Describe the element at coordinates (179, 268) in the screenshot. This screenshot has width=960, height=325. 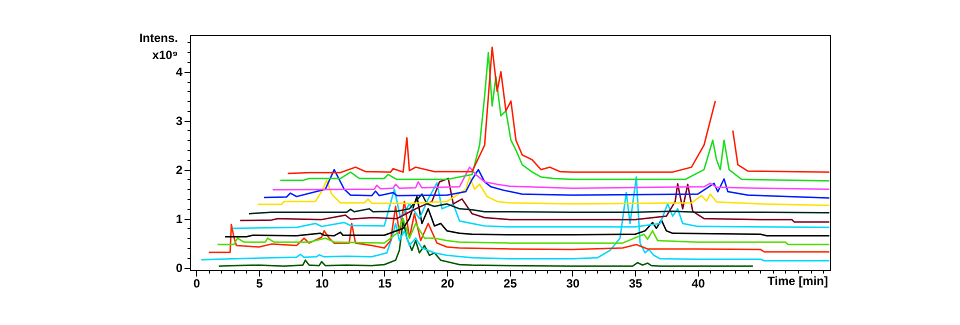
I see `y-tick-label: 0` at that location.